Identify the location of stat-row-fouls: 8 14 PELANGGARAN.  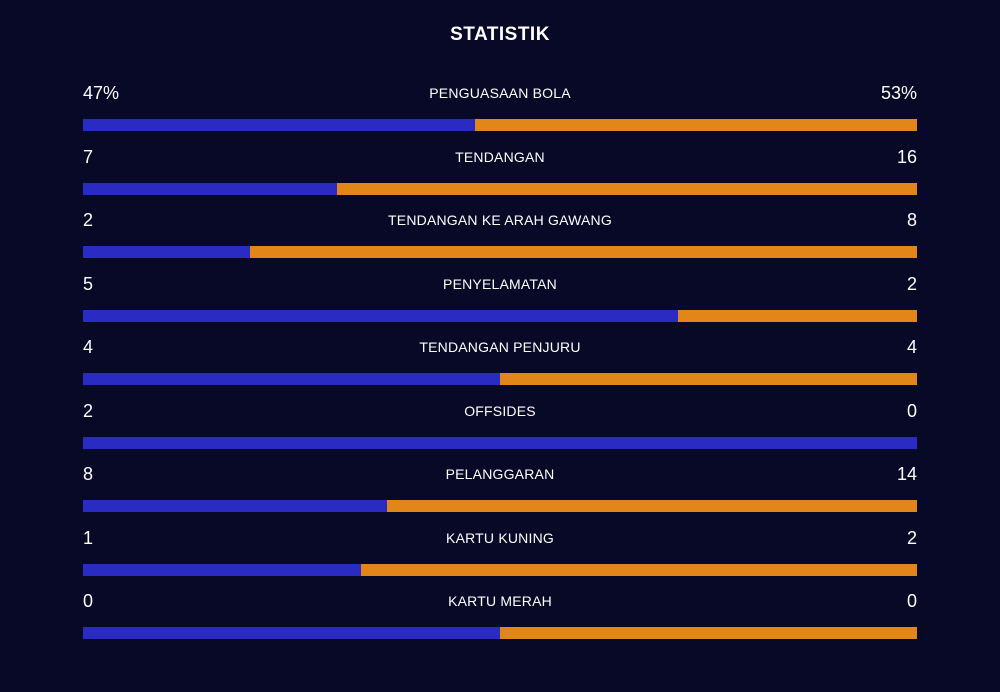
(500, 493).